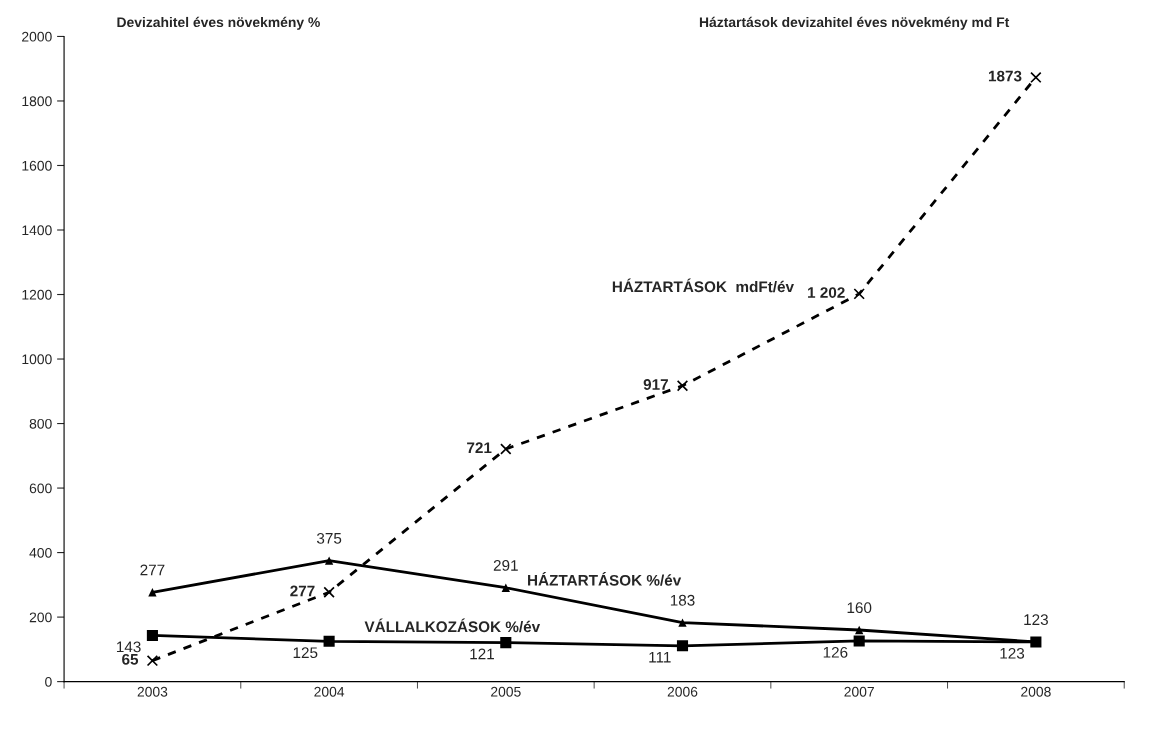 This screenshot has width=1165, height=729. I want to click on y-tick-label: 1400, so click(37, 230).